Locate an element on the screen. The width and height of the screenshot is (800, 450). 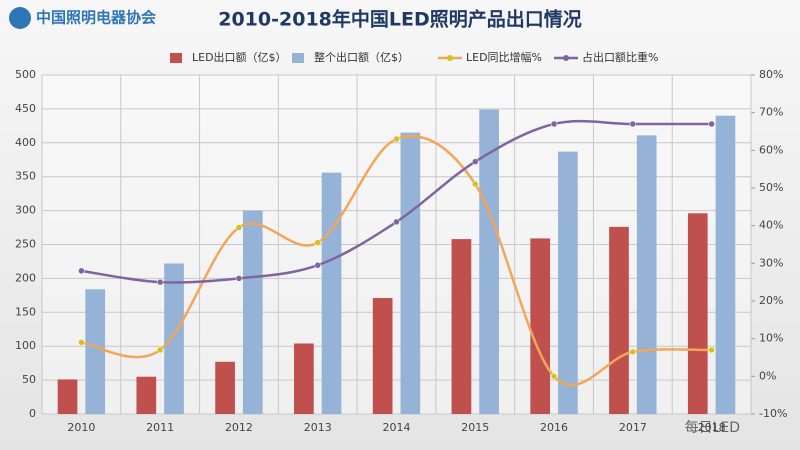
y2-tick-label: 10% is located at coordinates (771, 338).